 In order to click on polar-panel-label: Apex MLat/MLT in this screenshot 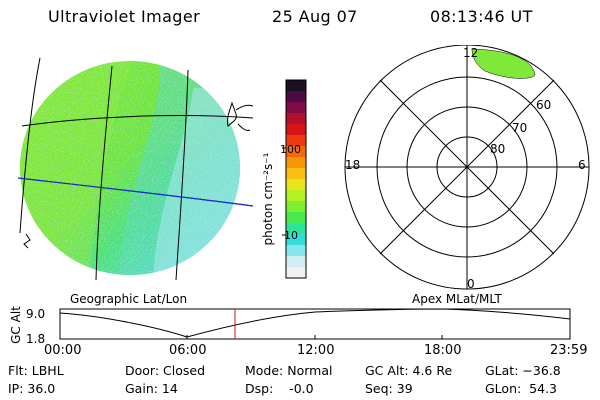, I will do `click(457, 299)`.